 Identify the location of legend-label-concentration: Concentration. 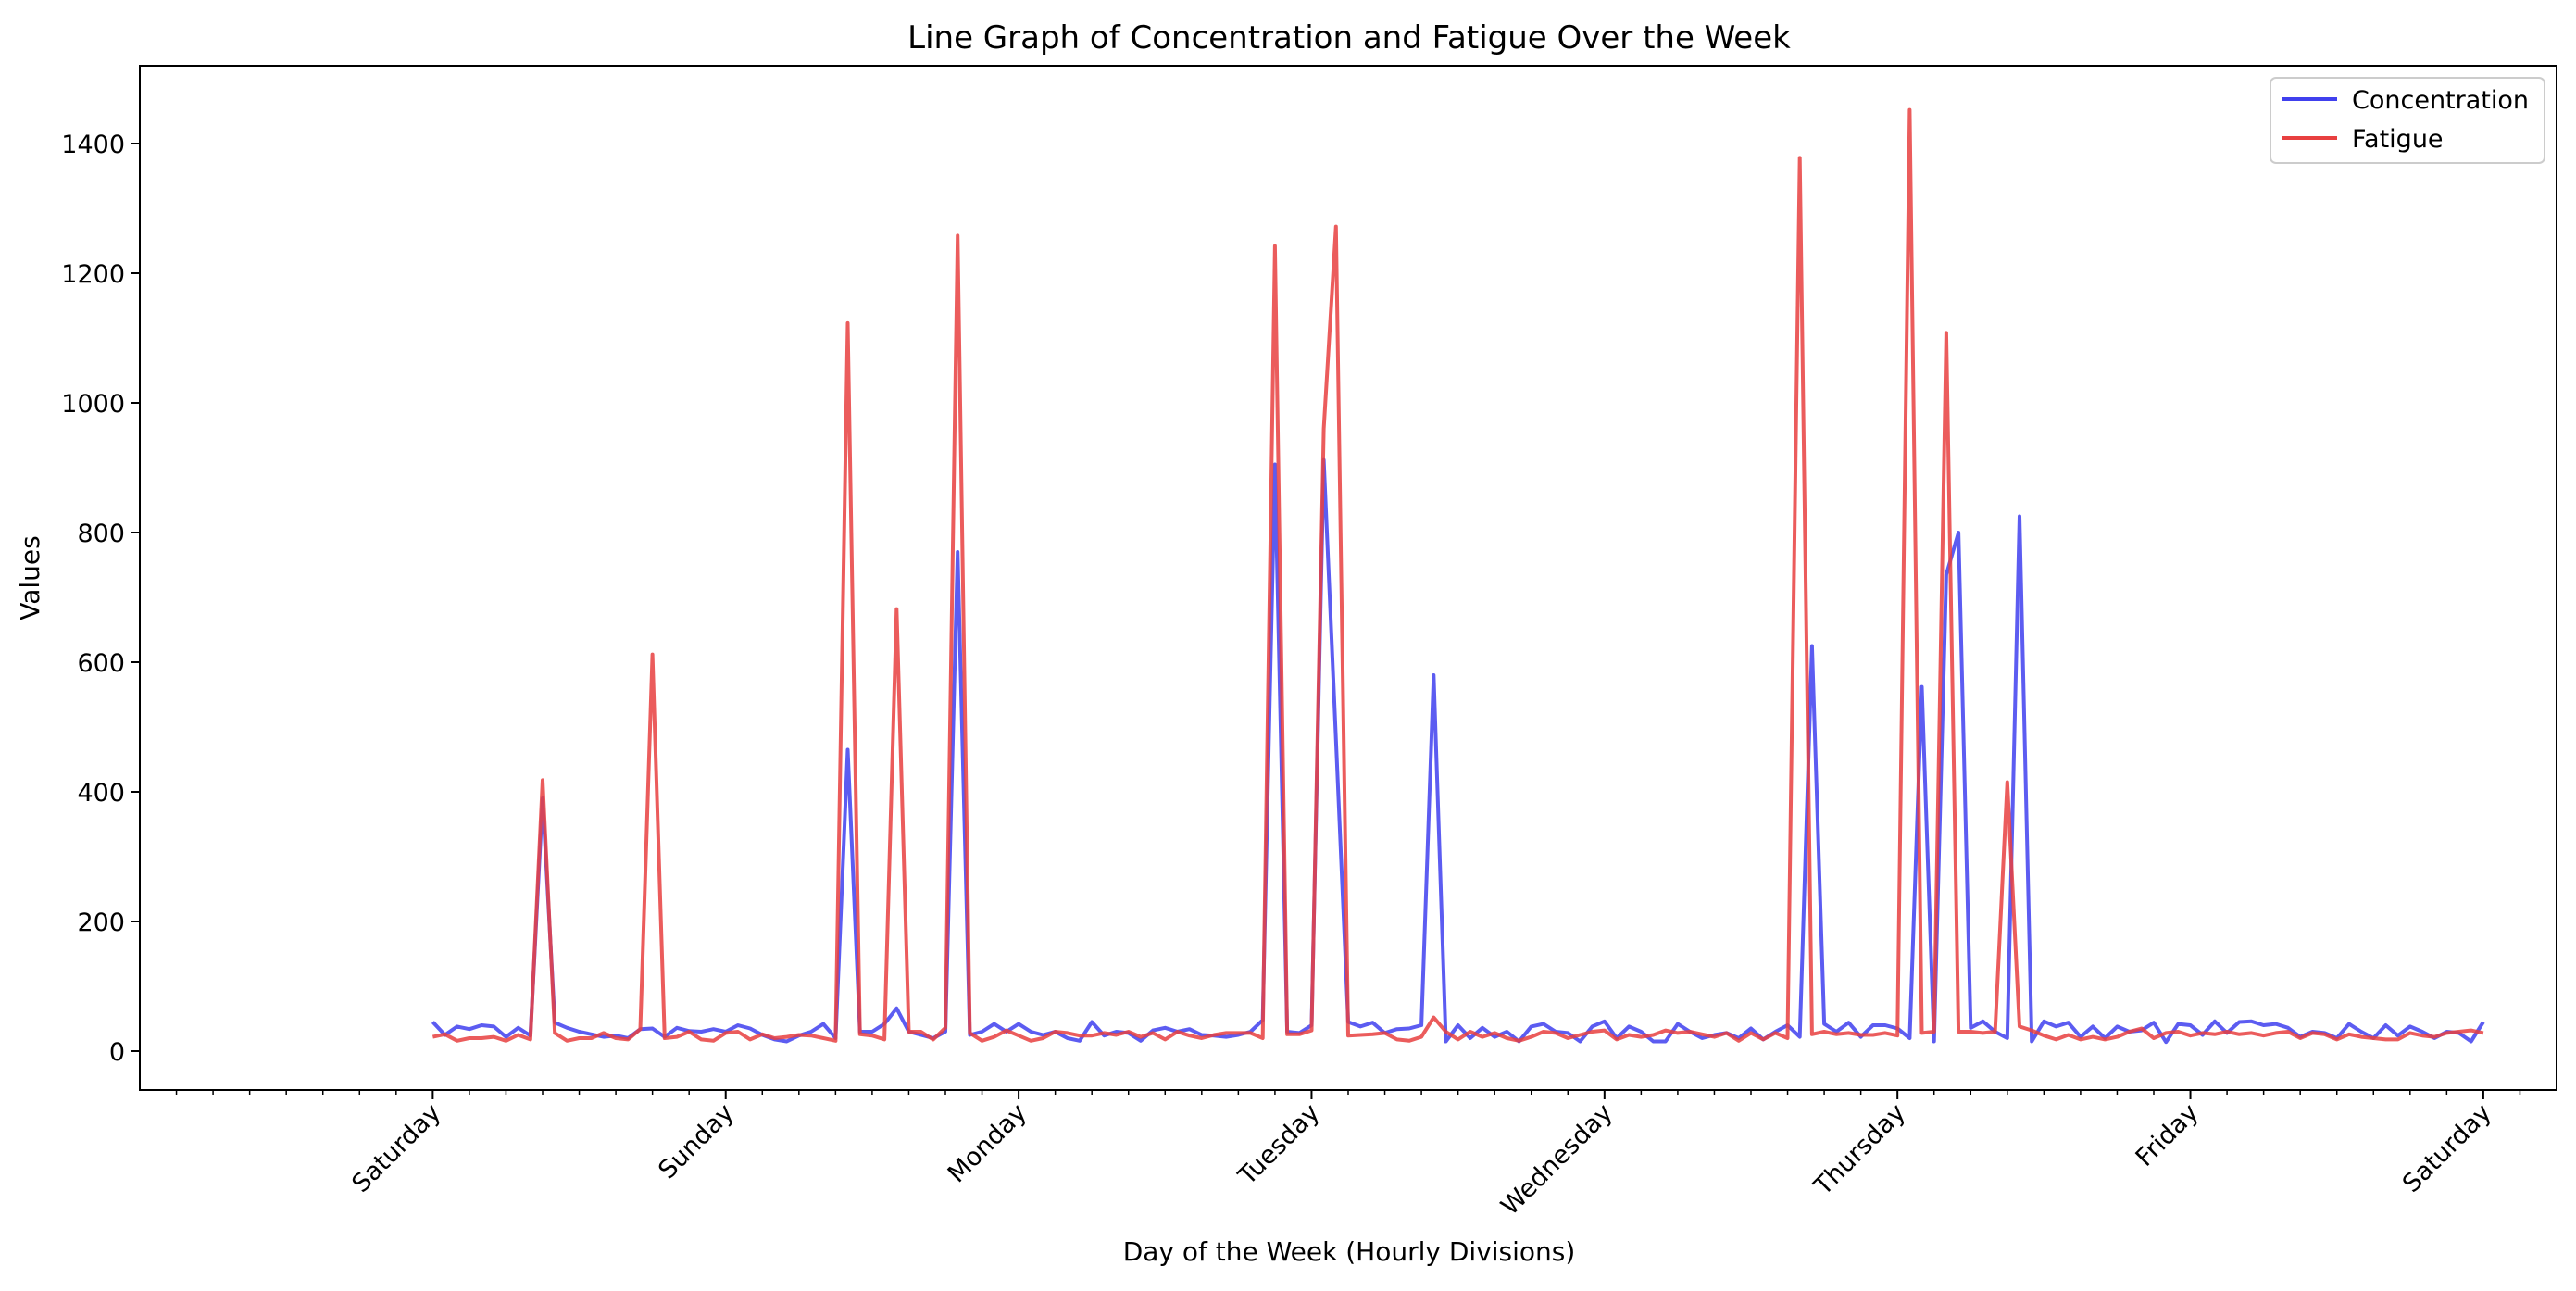
(2440, 100).